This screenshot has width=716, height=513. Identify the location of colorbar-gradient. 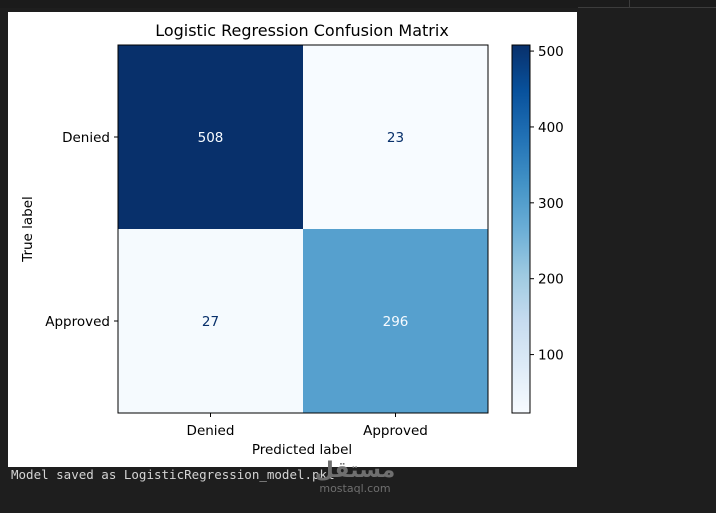
(521, 229).